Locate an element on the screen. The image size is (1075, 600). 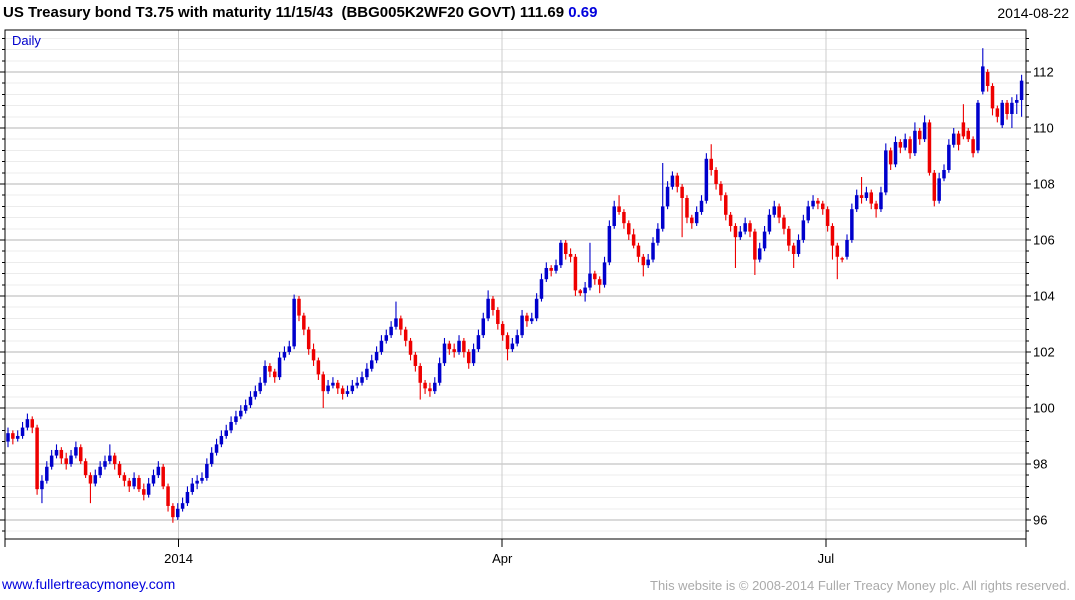
change-value: 0.69 is located at coordinates (583, 12).